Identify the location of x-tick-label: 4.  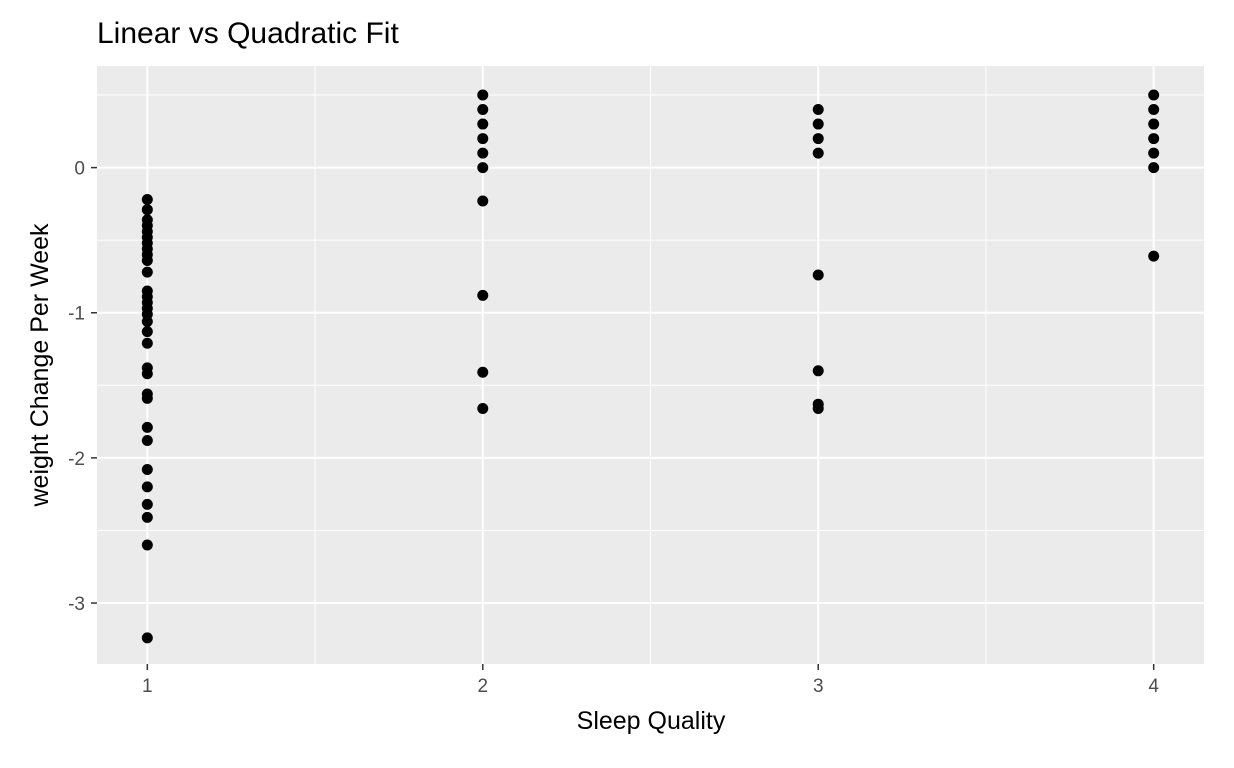
(1153, 686).